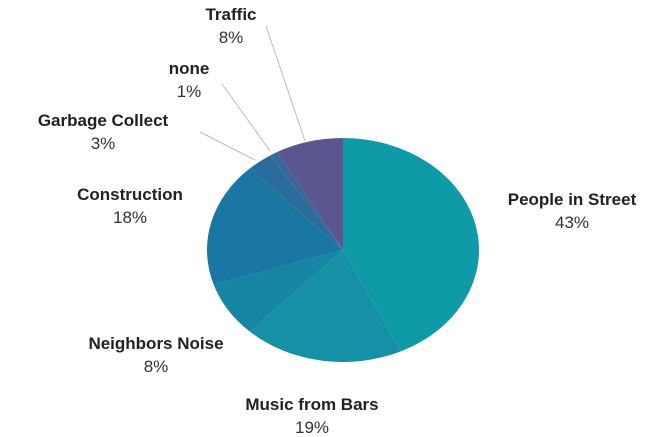 Image resolution: width=669 pixels, height=437 pixels. Describe the element at coordinates (189, 68) in the screenshot. I see `slice-label-name: none` at that location.